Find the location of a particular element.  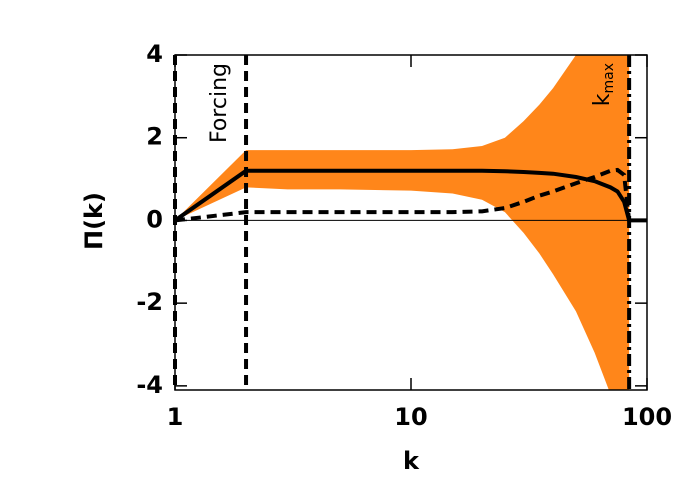

y-tick-label: -2 is located at coordinates (149, 302).